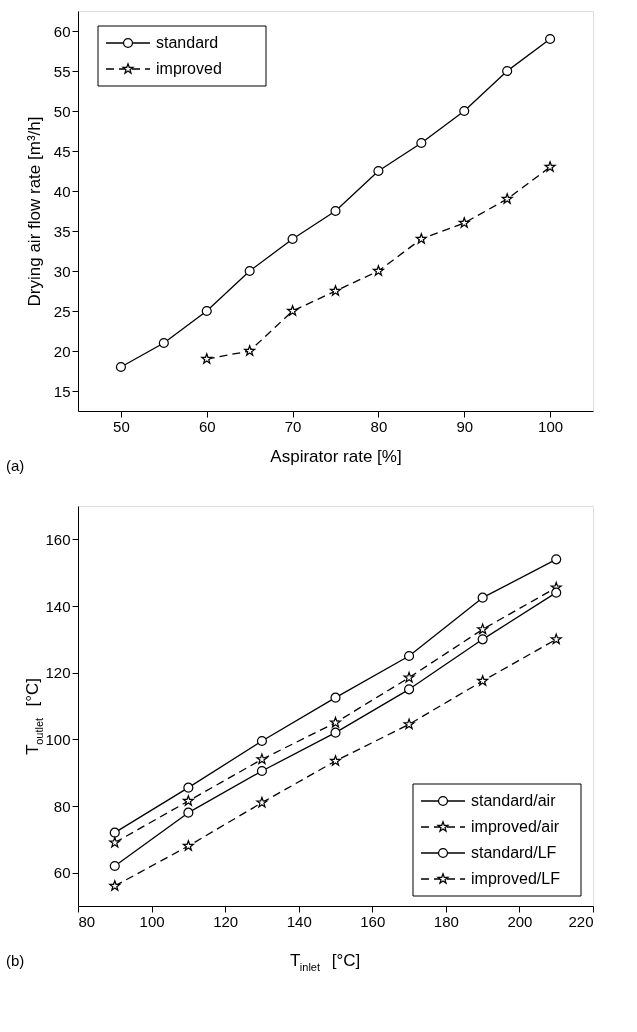  What do you see at coordinates (189, 68) in the screenshot?
I see `legend-label: improved` at bounding box center [189, 68].